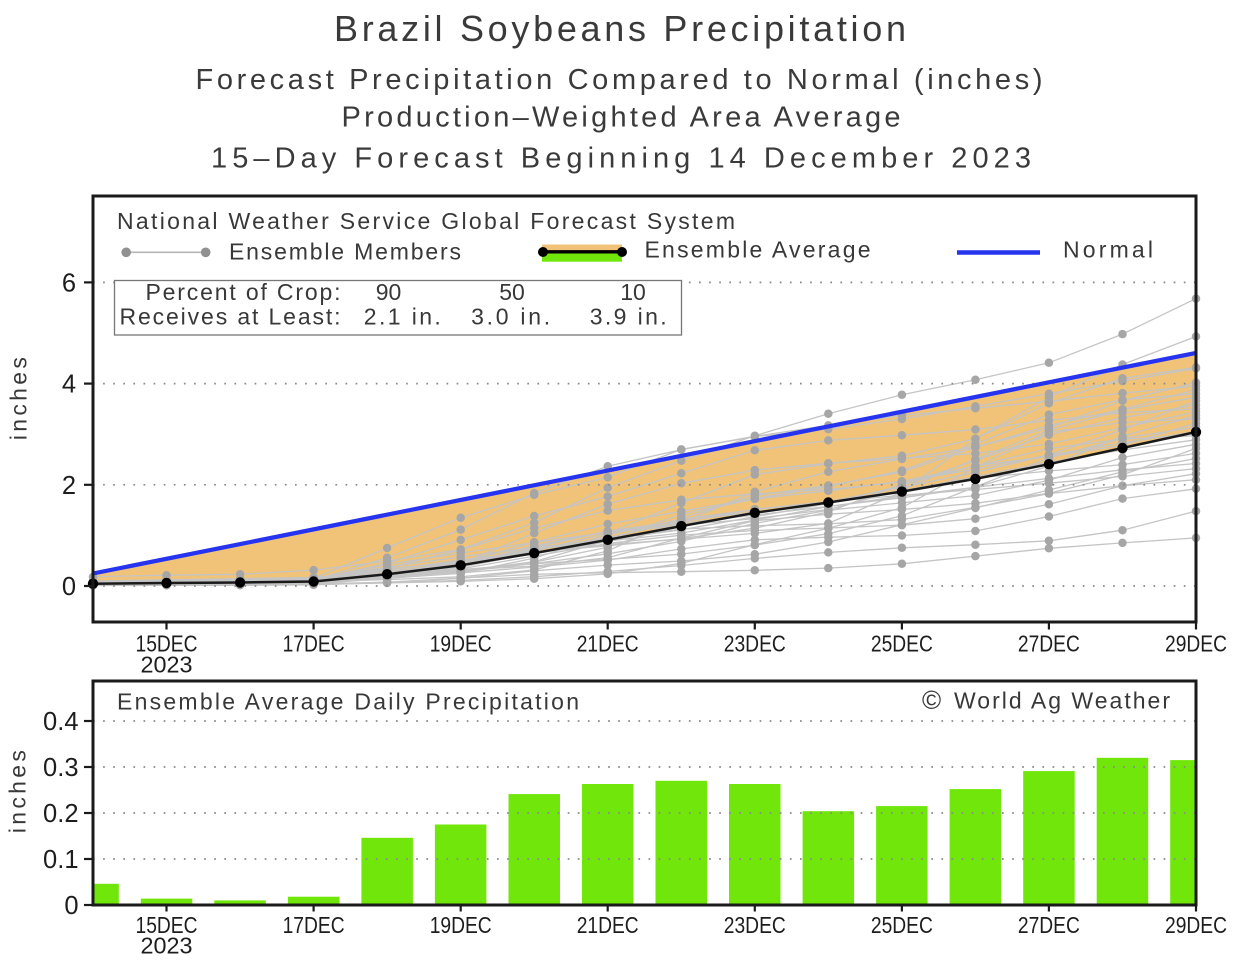 This screenshot has width=1245, height=977. Describe the element at coordinates (628, 317) in the screenshot. I see `svg-text: 3.9 in.` at that location.